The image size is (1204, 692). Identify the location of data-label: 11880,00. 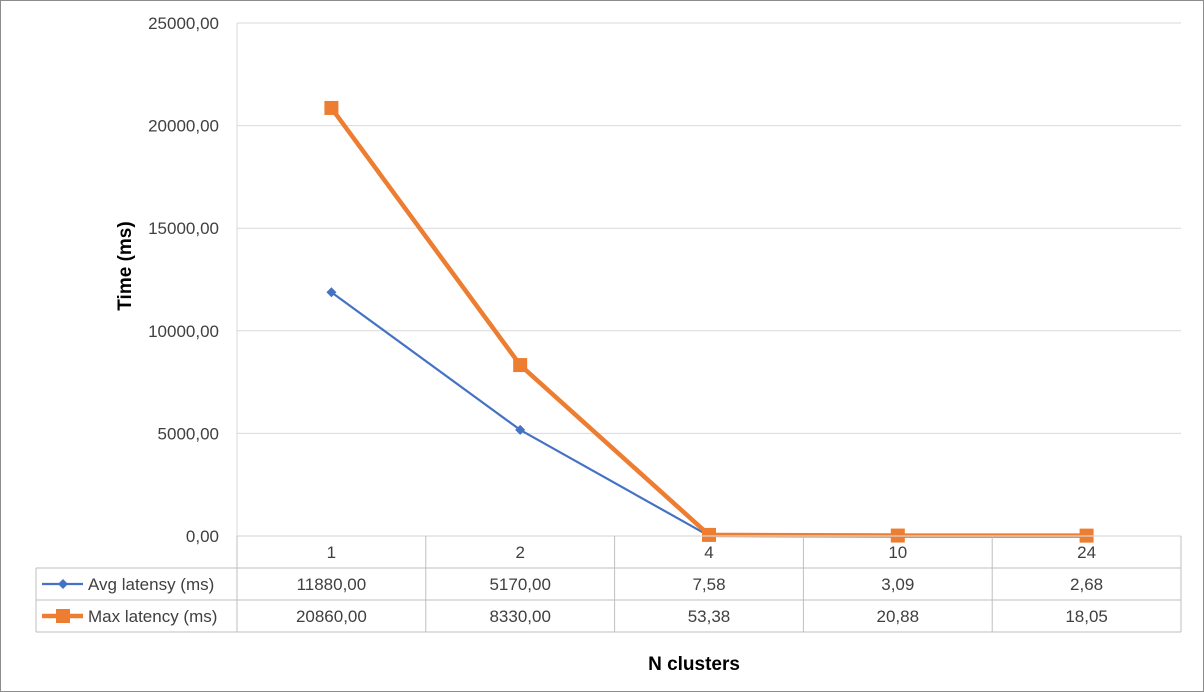
(332, 584).